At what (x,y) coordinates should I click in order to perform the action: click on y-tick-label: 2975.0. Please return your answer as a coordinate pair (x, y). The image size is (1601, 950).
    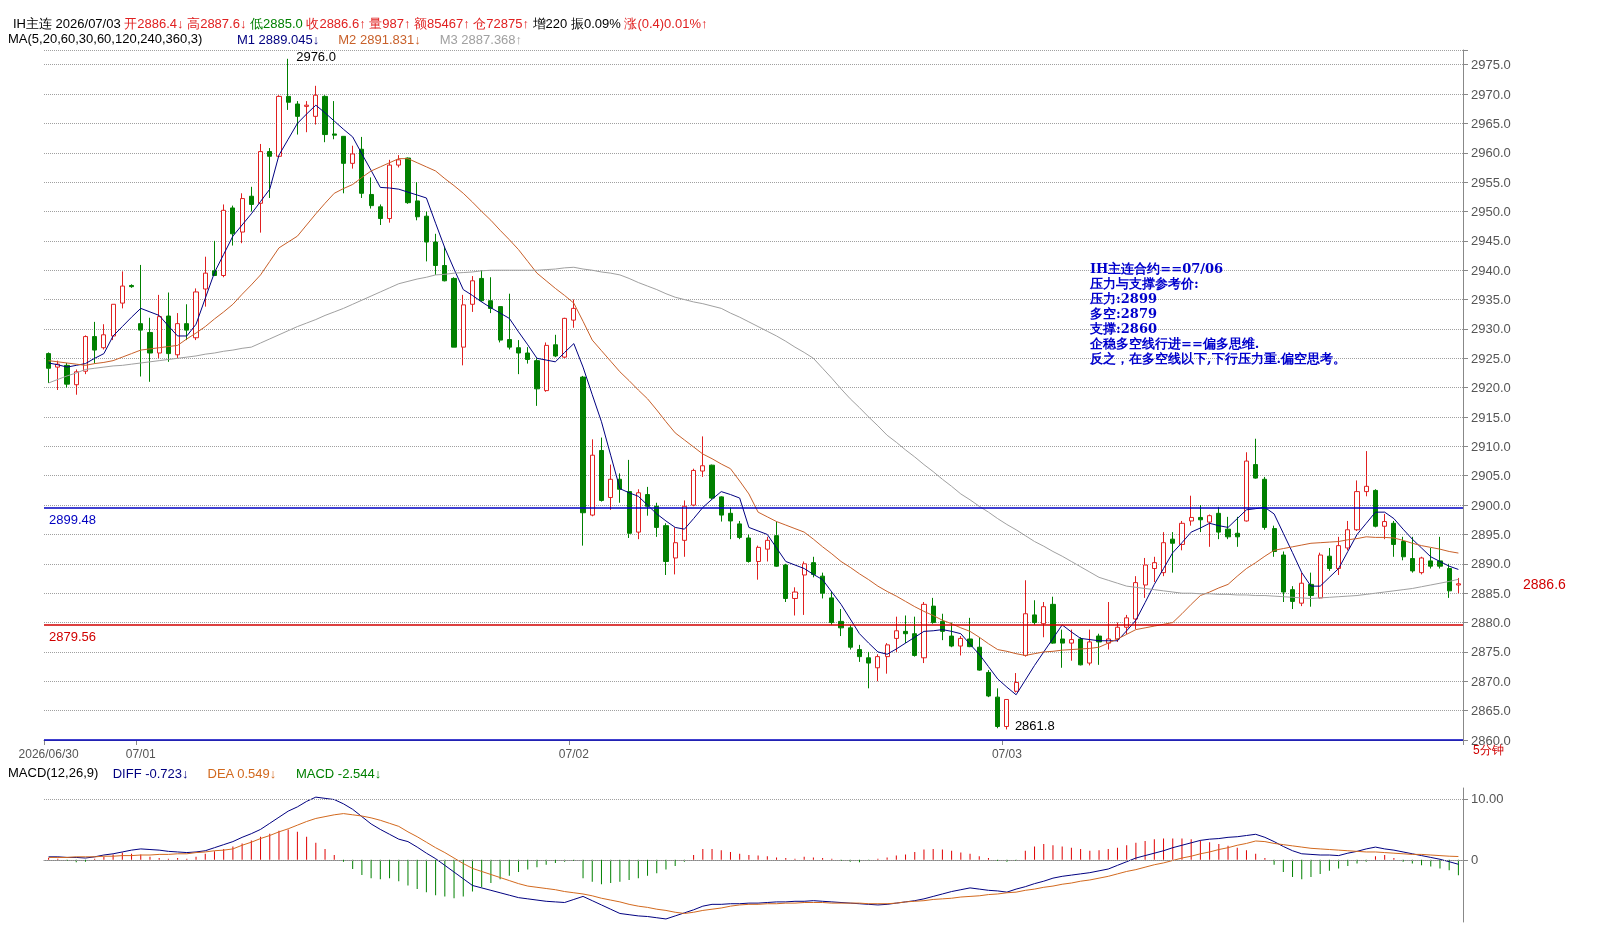
    Looking at the image, I should click on (1491, 65).